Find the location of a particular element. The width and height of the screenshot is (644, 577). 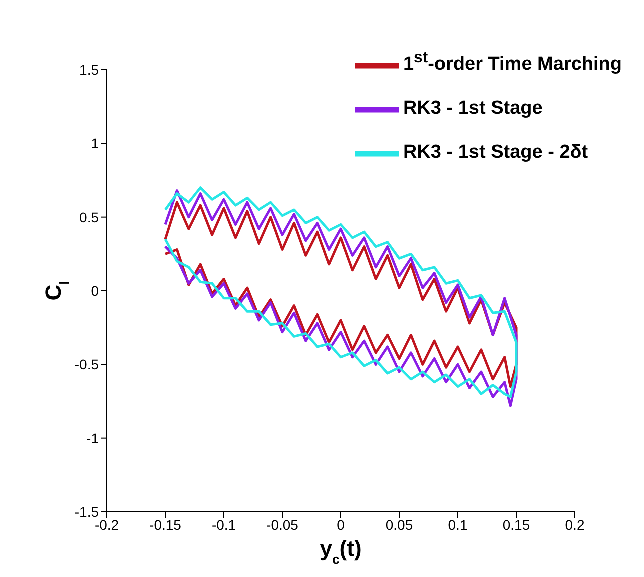

y-tick-label: 1.5 is located at coordinates (90, 70).